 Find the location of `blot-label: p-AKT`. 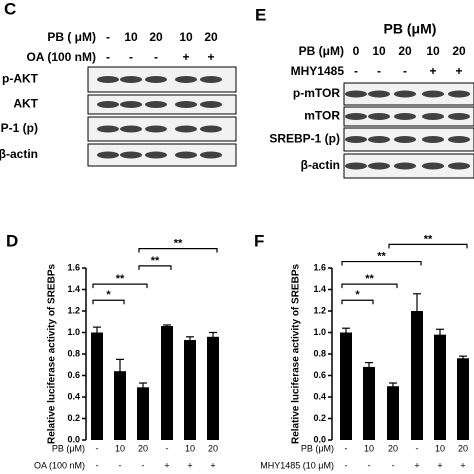

blot-label: p-AKT is located at coordinates (20, 79).